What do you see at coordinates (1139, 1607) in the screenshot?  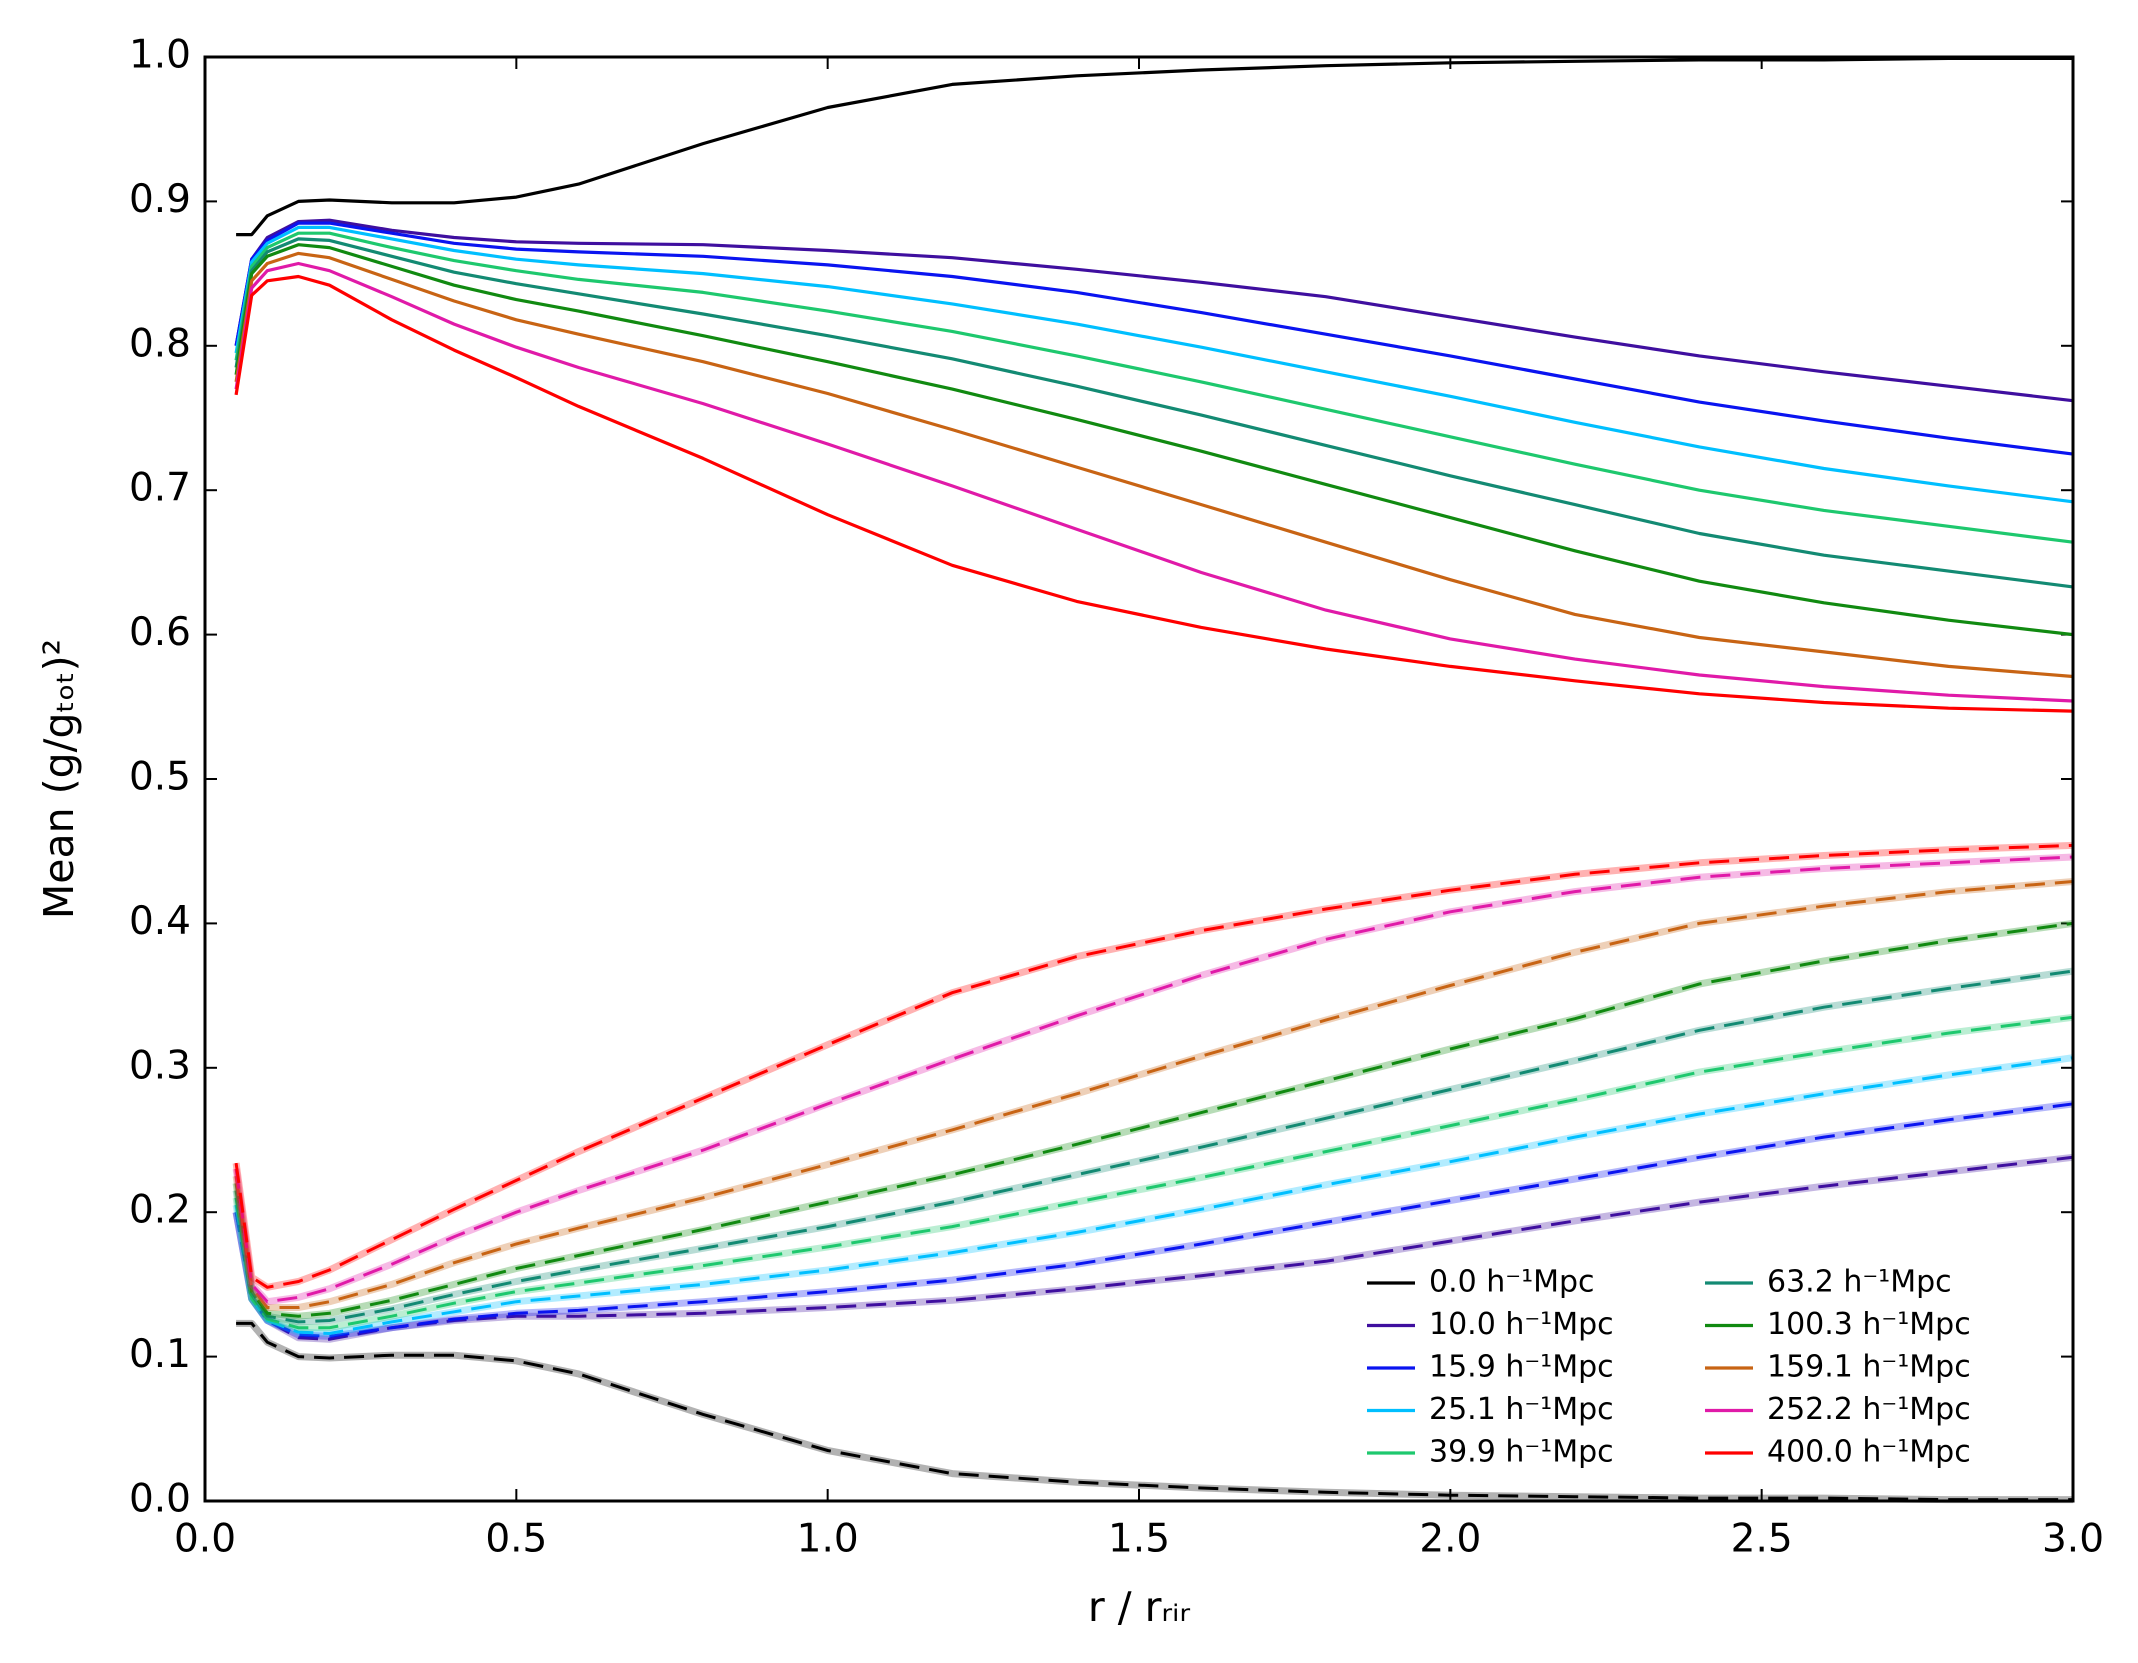 I see `x-axis-label: r / rᵣᵢᵣ` at bounding box center [1139, 1607].